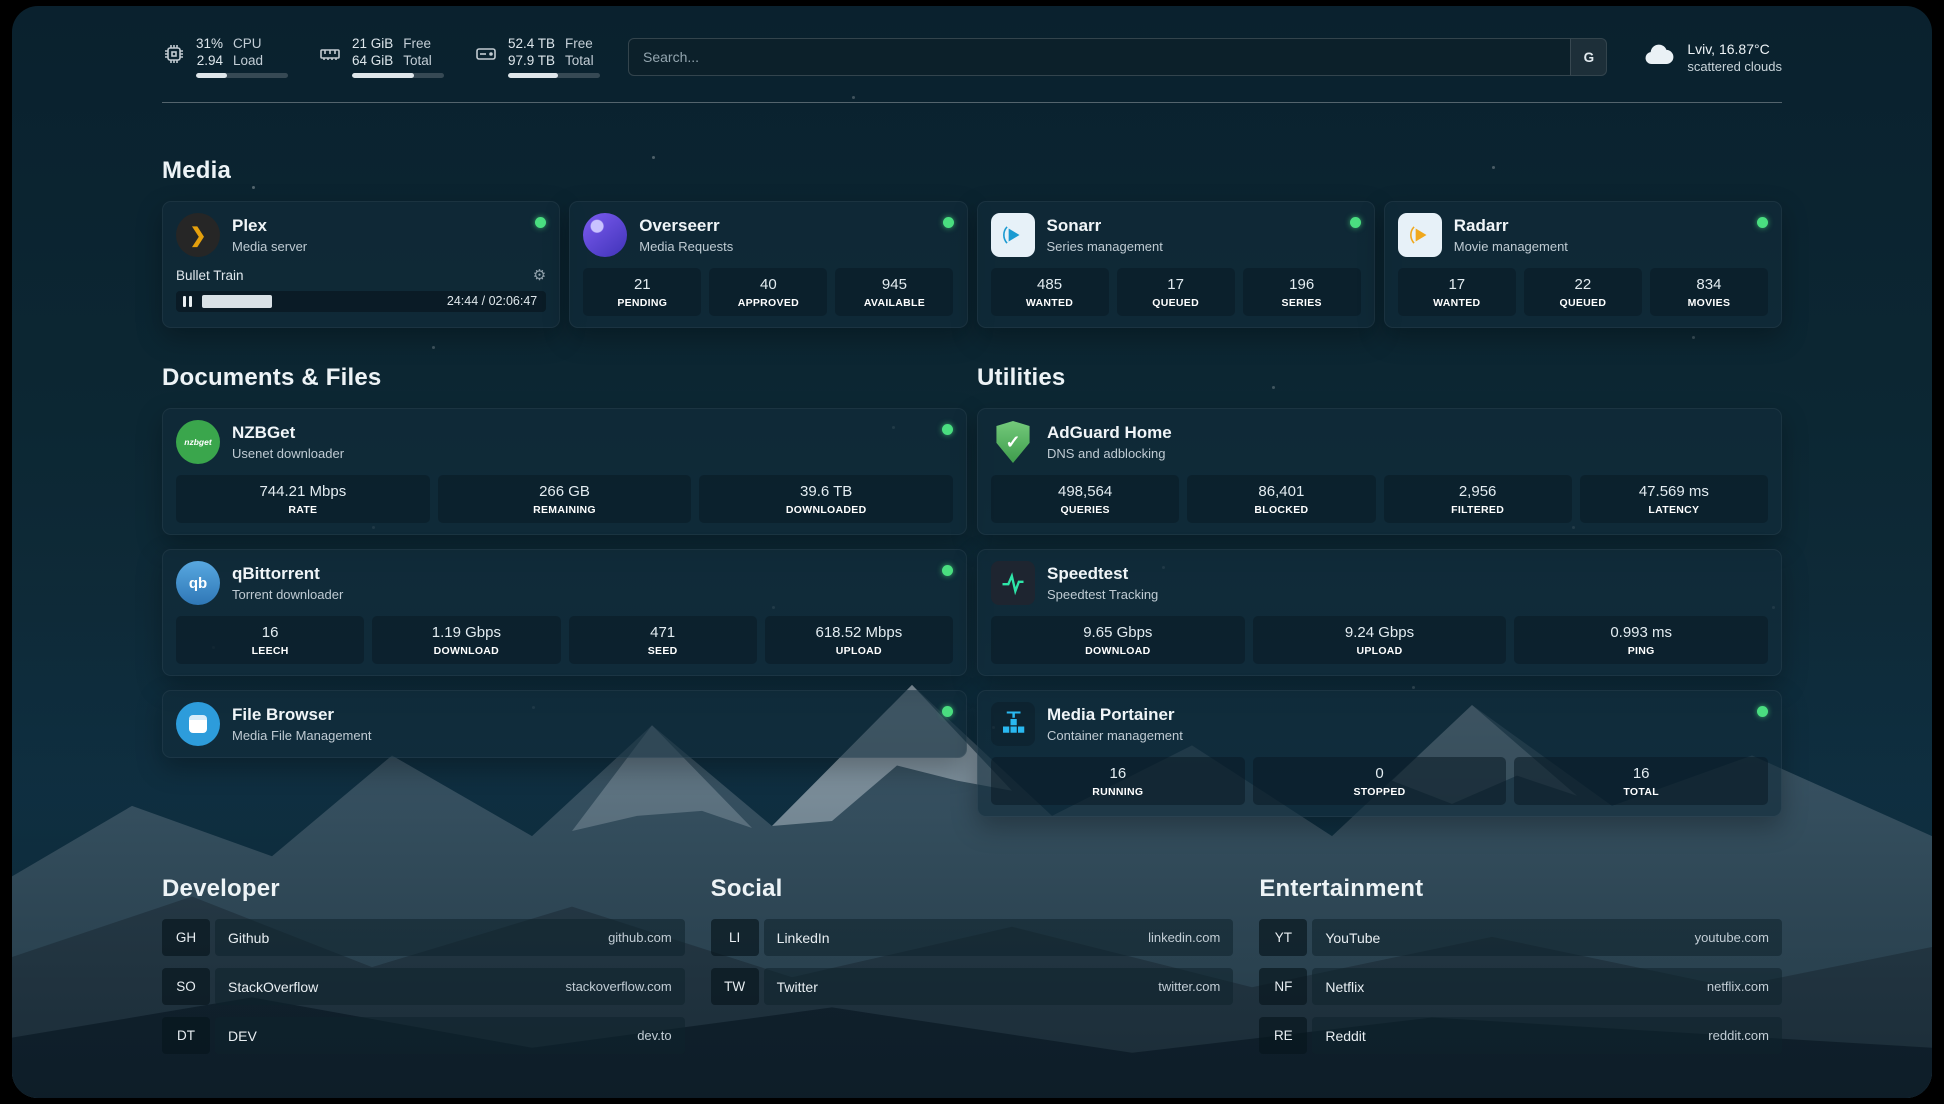 The height and width of the screenshot is (1104, 1944). I want to click on bookmark-name: DEV, so click(242, 1035).